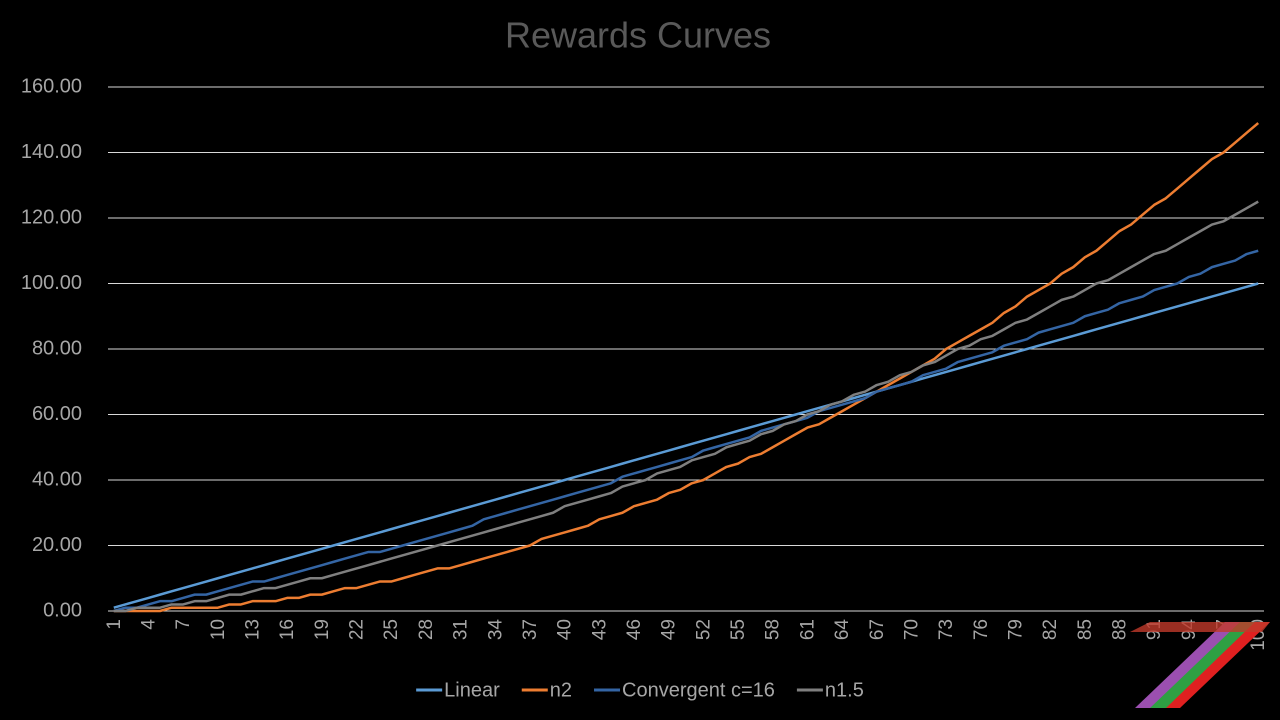 This screenshot has height=720, width=1280. Describe the element at coordinates (911, 629) in the screenshot. I see `x-tick-label: 70` at that location.